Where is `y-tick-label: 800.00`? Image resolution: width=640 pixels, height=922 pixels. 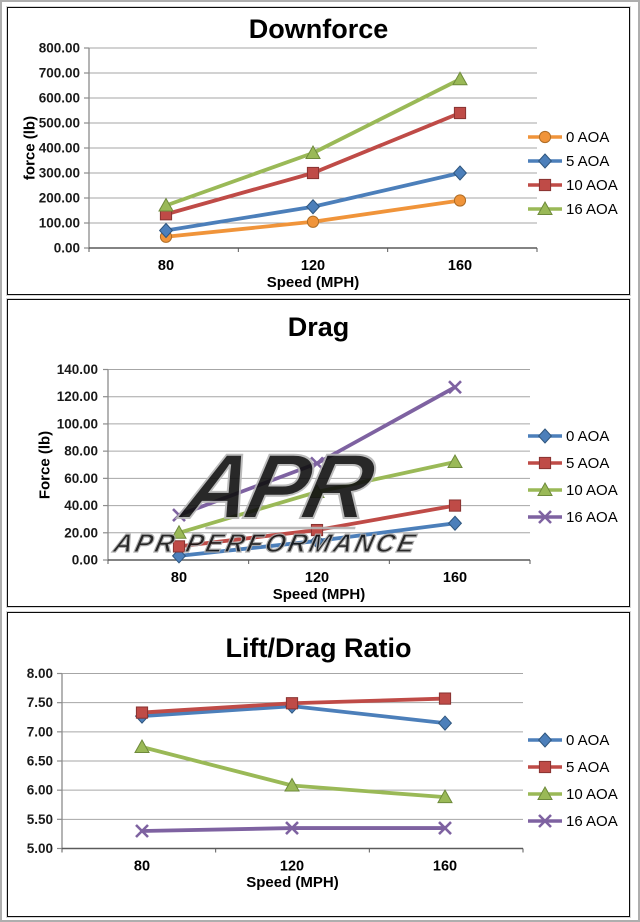 y-tick-label: 800.00 is located at coordinates (59, 48).